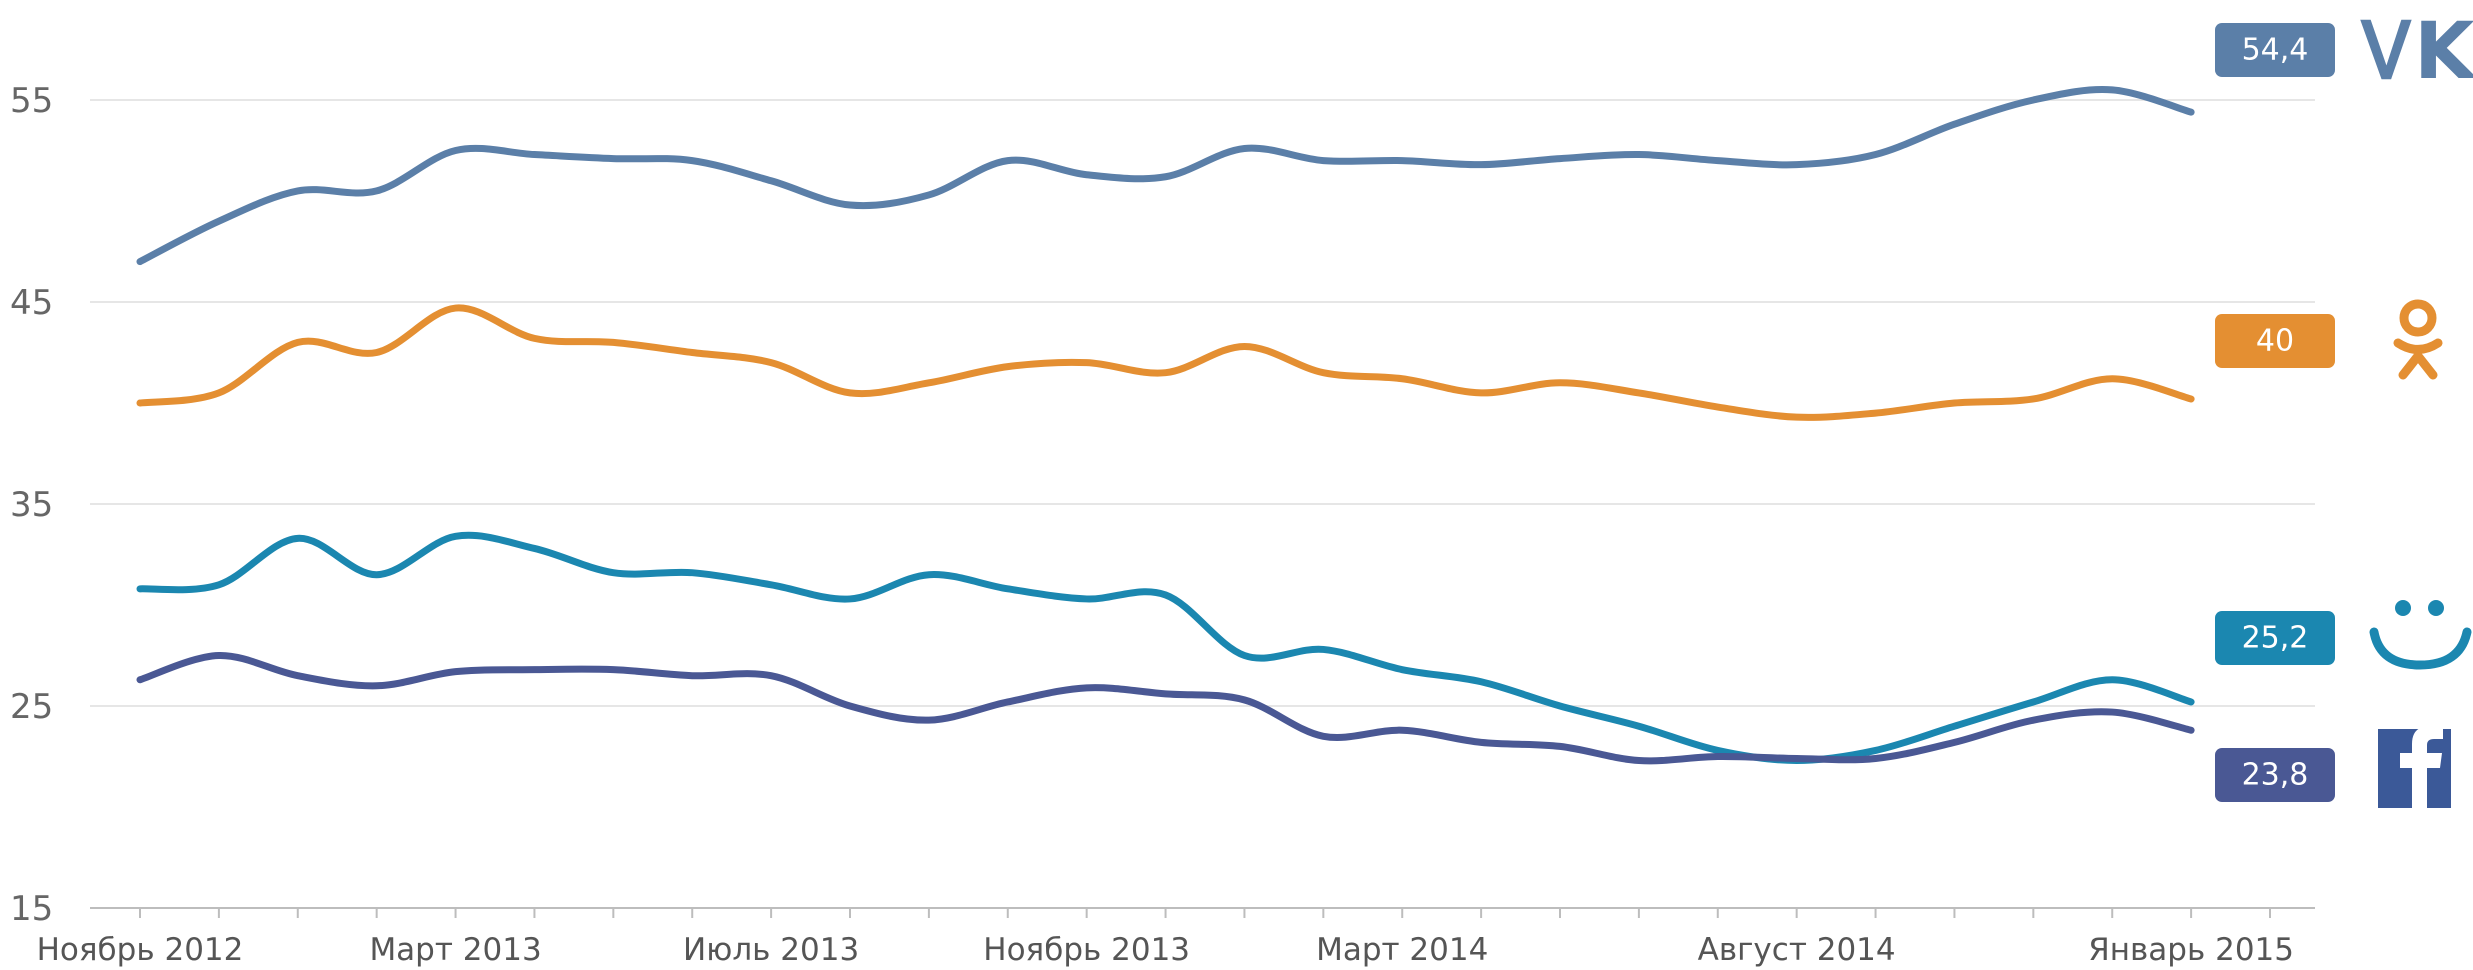  What do you see at coordinates (2275, 412) in the screenshot?
I see `end-labels: 54,4 40 25,2 23,8` at bounding box center [2275, 412].